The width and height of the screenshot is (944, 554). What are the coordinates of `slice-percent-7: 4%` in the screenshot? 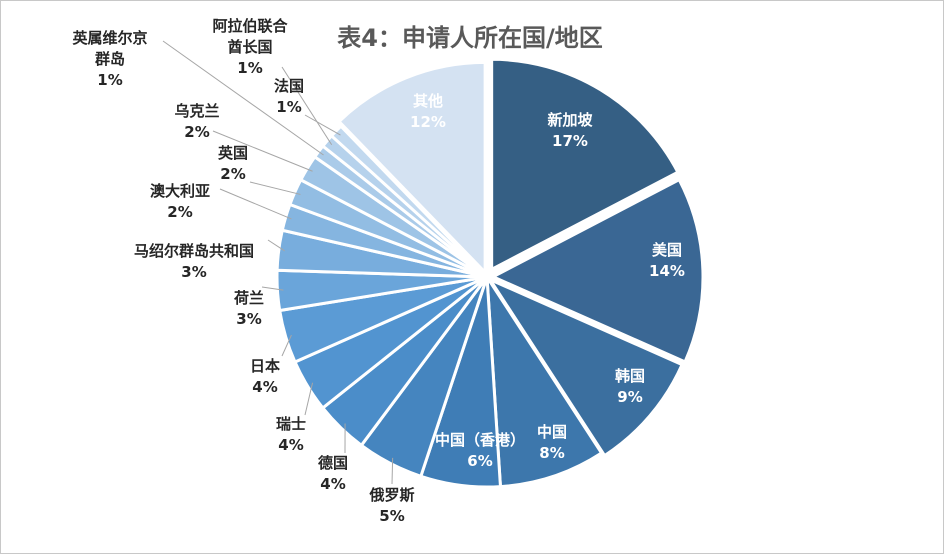 It's located at (290, 445).